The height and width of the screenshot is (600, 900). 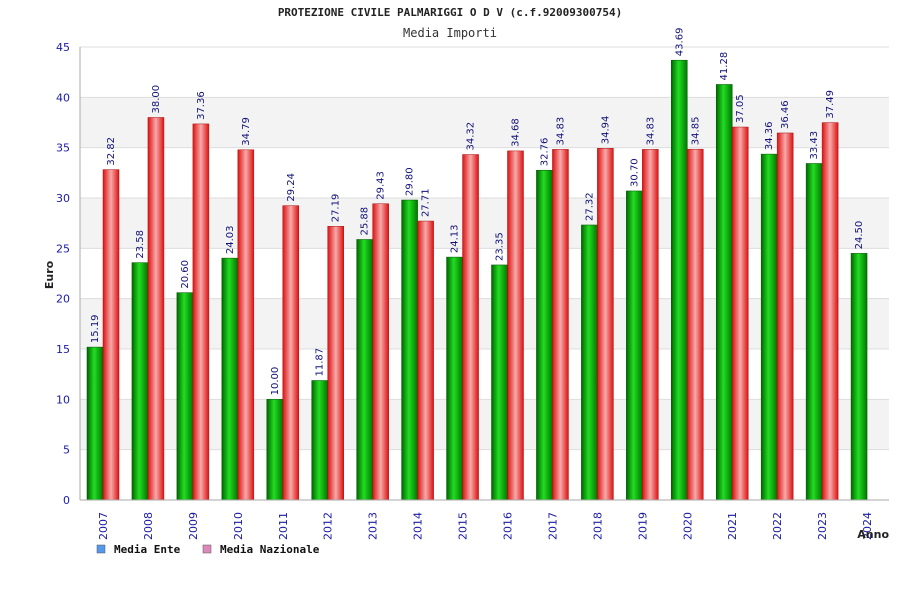 What do you see at coordinates (63, 198) in the screenshot?
I see `y-tick-label: 30` at bounding box center [63, 198].